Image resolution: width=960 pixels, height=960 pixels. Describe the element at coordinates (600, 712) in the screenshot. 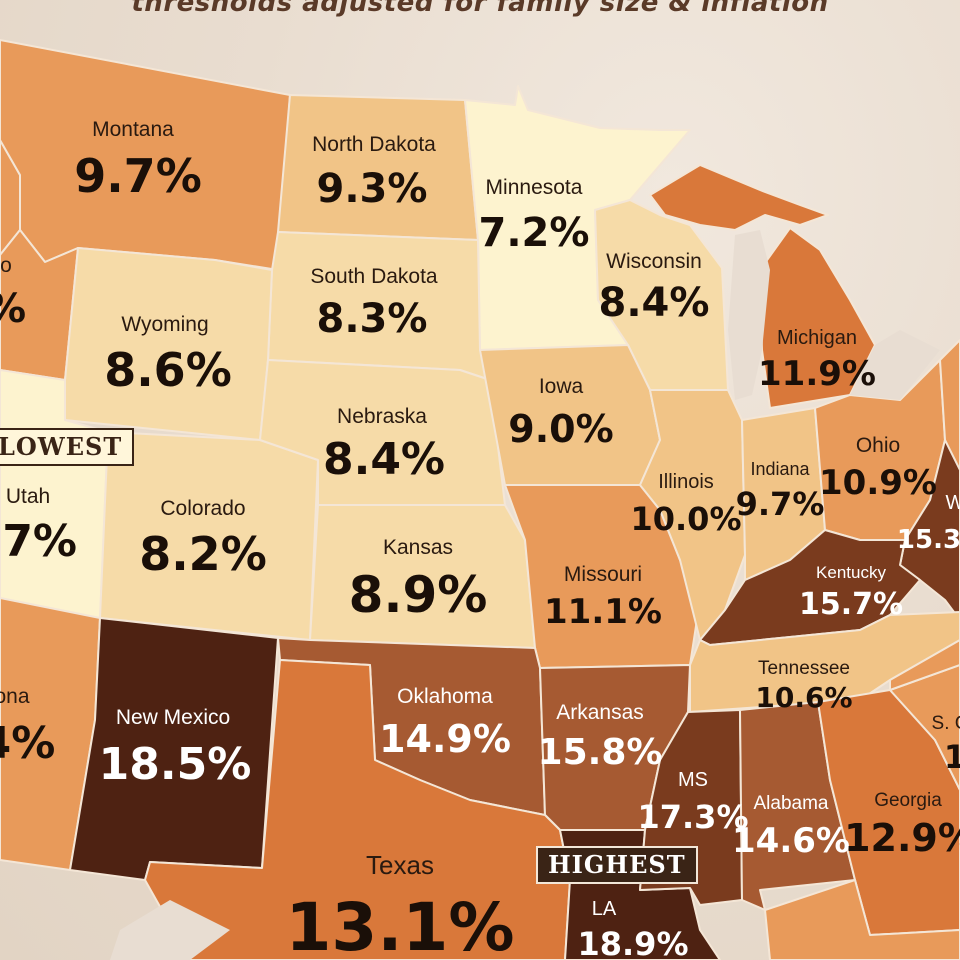

I see `label-arkansas-name: Arkansas` at that location.